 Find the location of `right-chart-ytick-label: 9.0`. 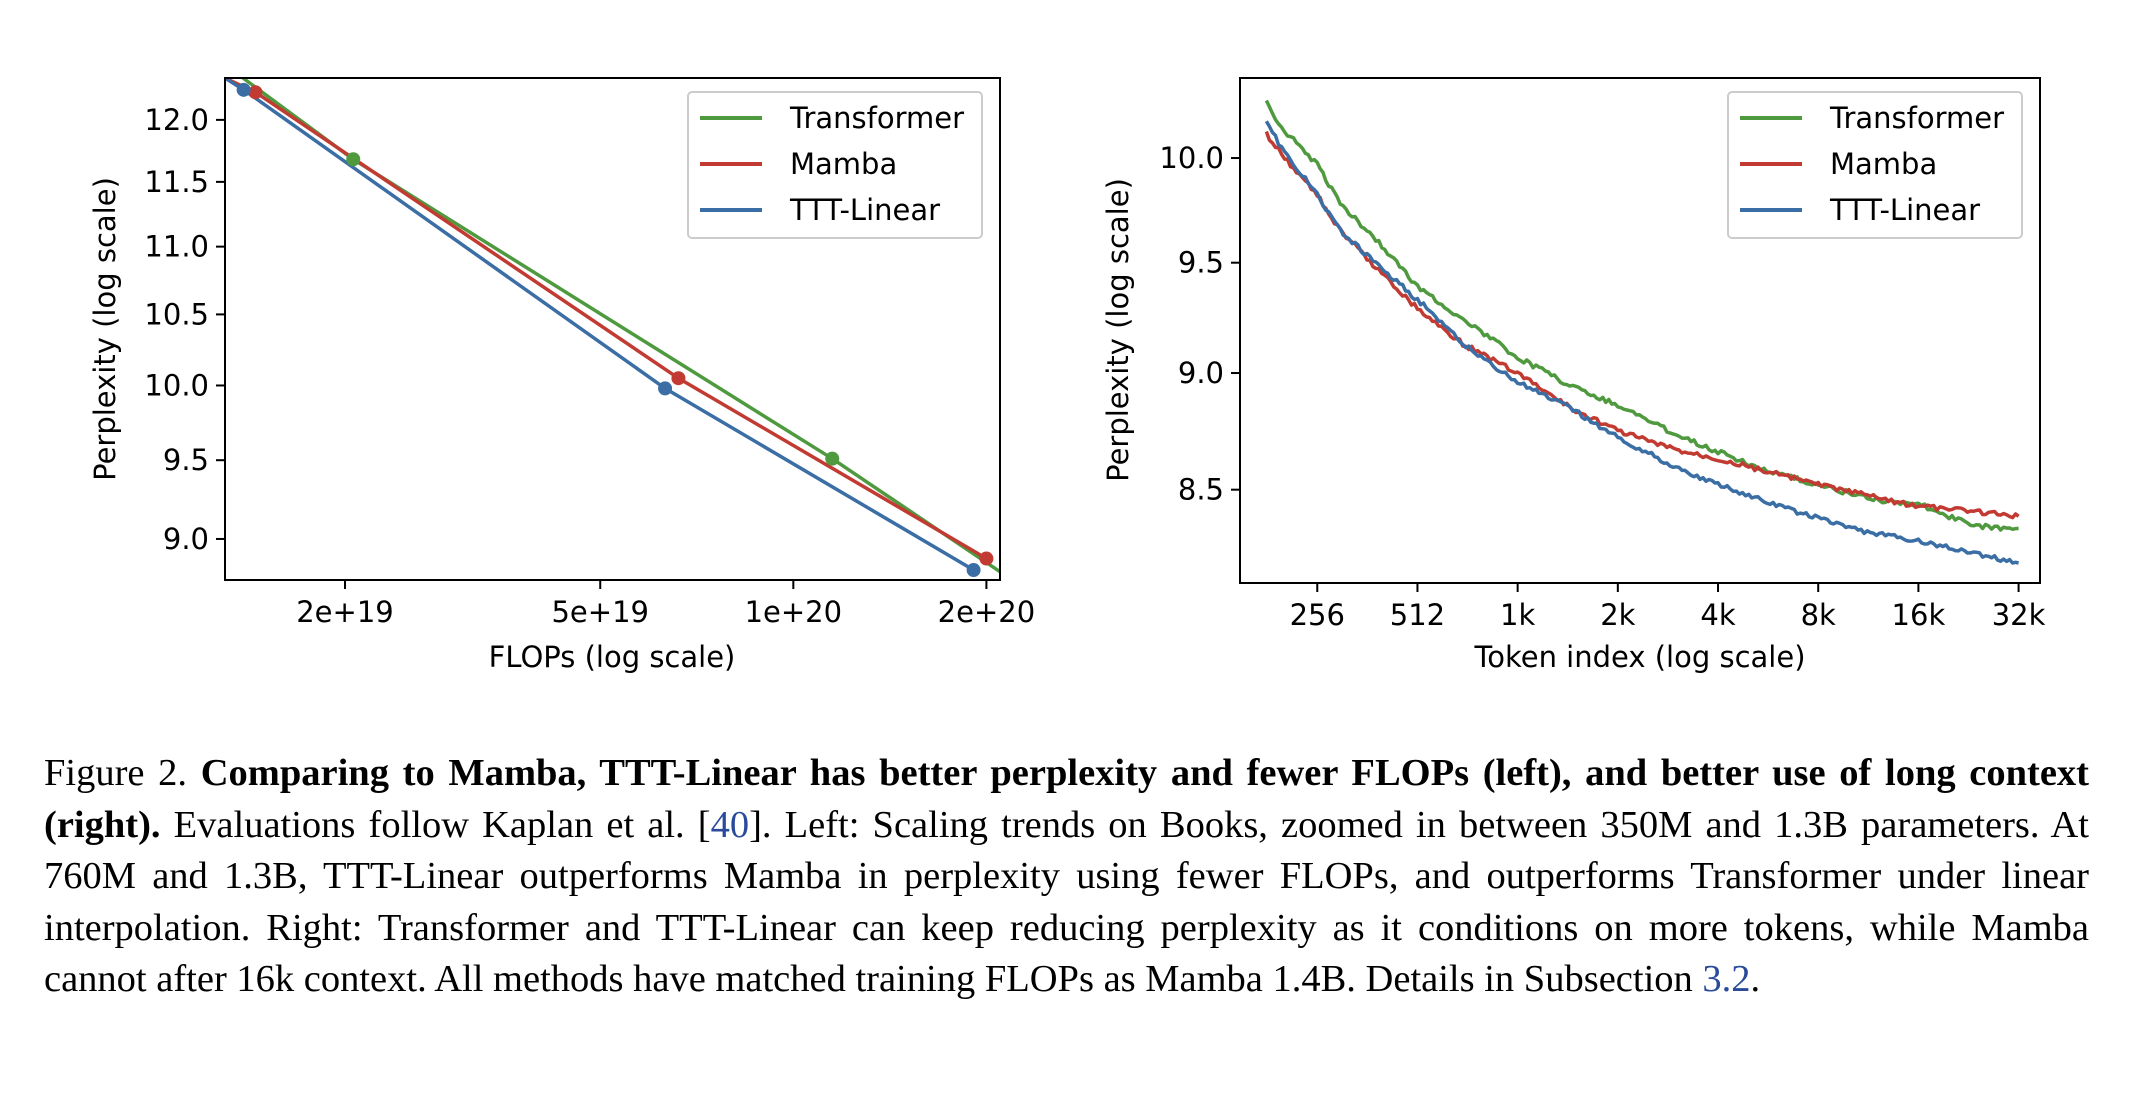

right-chart-ytick-label: 9.0 is located at coordinates (1201, 373).